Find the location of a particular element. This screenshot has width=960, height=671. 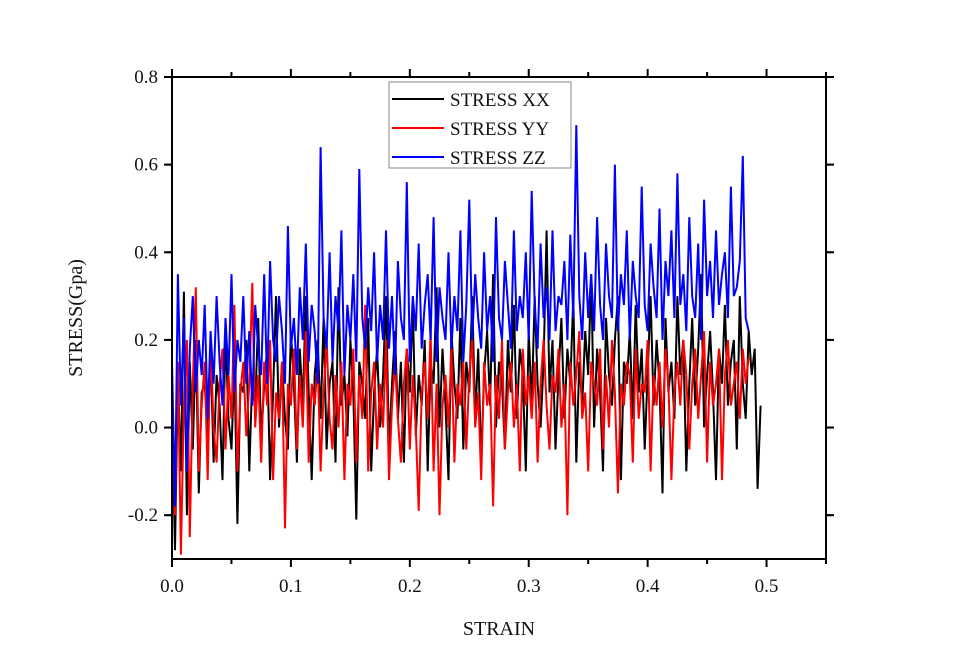

x-tick-label: 0.2 is located at coordinates (410, 586).